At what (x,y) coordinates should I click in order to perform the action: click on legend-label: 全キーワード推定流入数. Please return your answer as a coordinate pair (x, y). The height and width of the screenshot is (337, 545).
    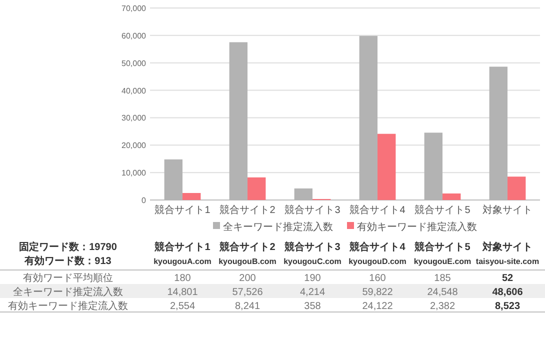
    Looking at the image, I should click on (278, 227).